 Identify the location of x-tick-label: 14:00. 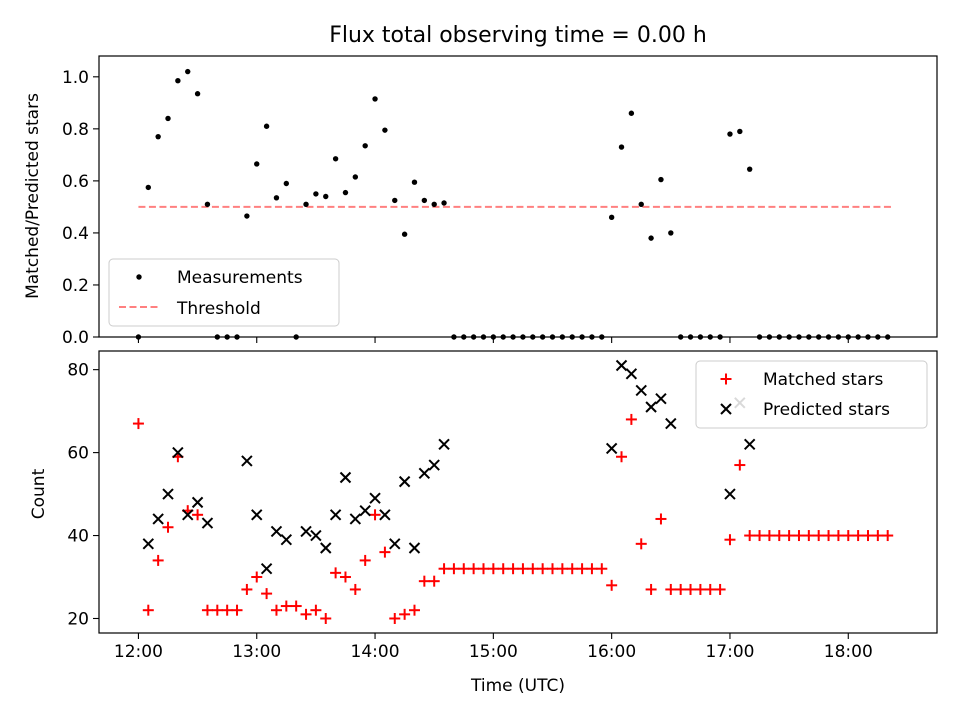
(375, 652).